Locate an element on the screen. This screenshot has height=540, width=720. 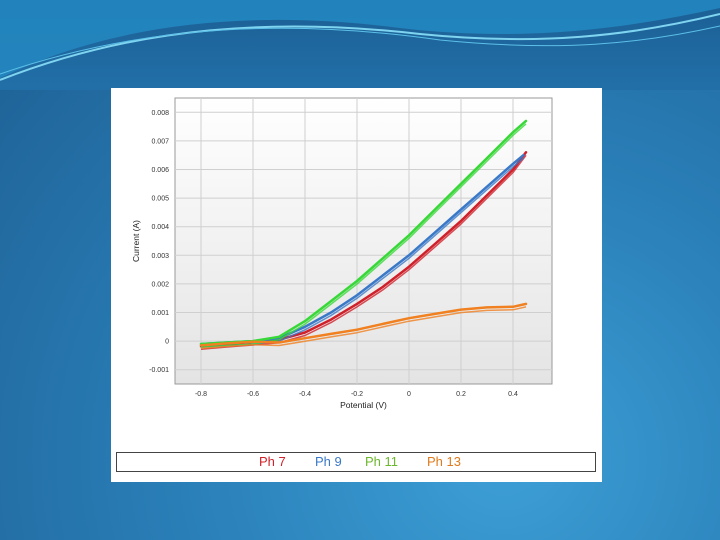
legend-item-ph13: Ph 13 is located at coordinates (444, 461).